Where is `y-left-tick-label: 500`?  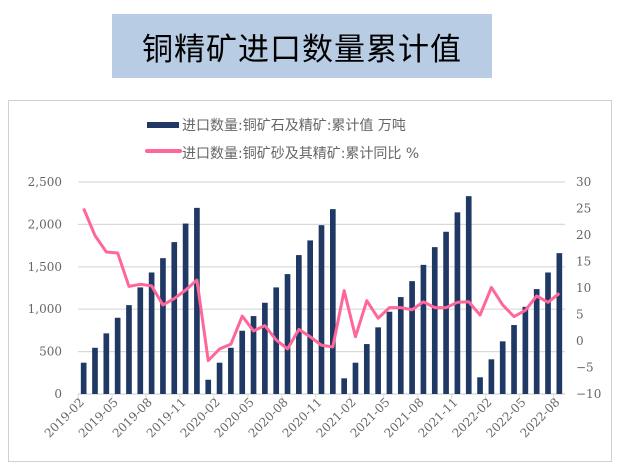 y-left-tick-label: 500 is located at coordinates (50, 352).